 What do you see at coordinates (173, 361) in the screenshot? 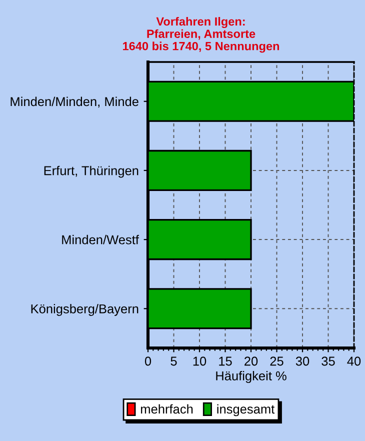
I see `x-tick-label: 5` at bounding box center [173, 361].